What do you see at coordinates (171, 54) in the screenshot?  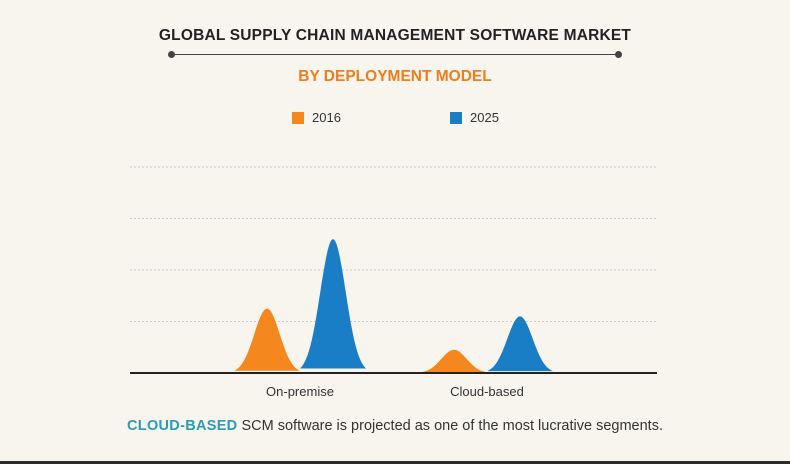 I see `divider-left-dot` at bounding box center [171, 54].